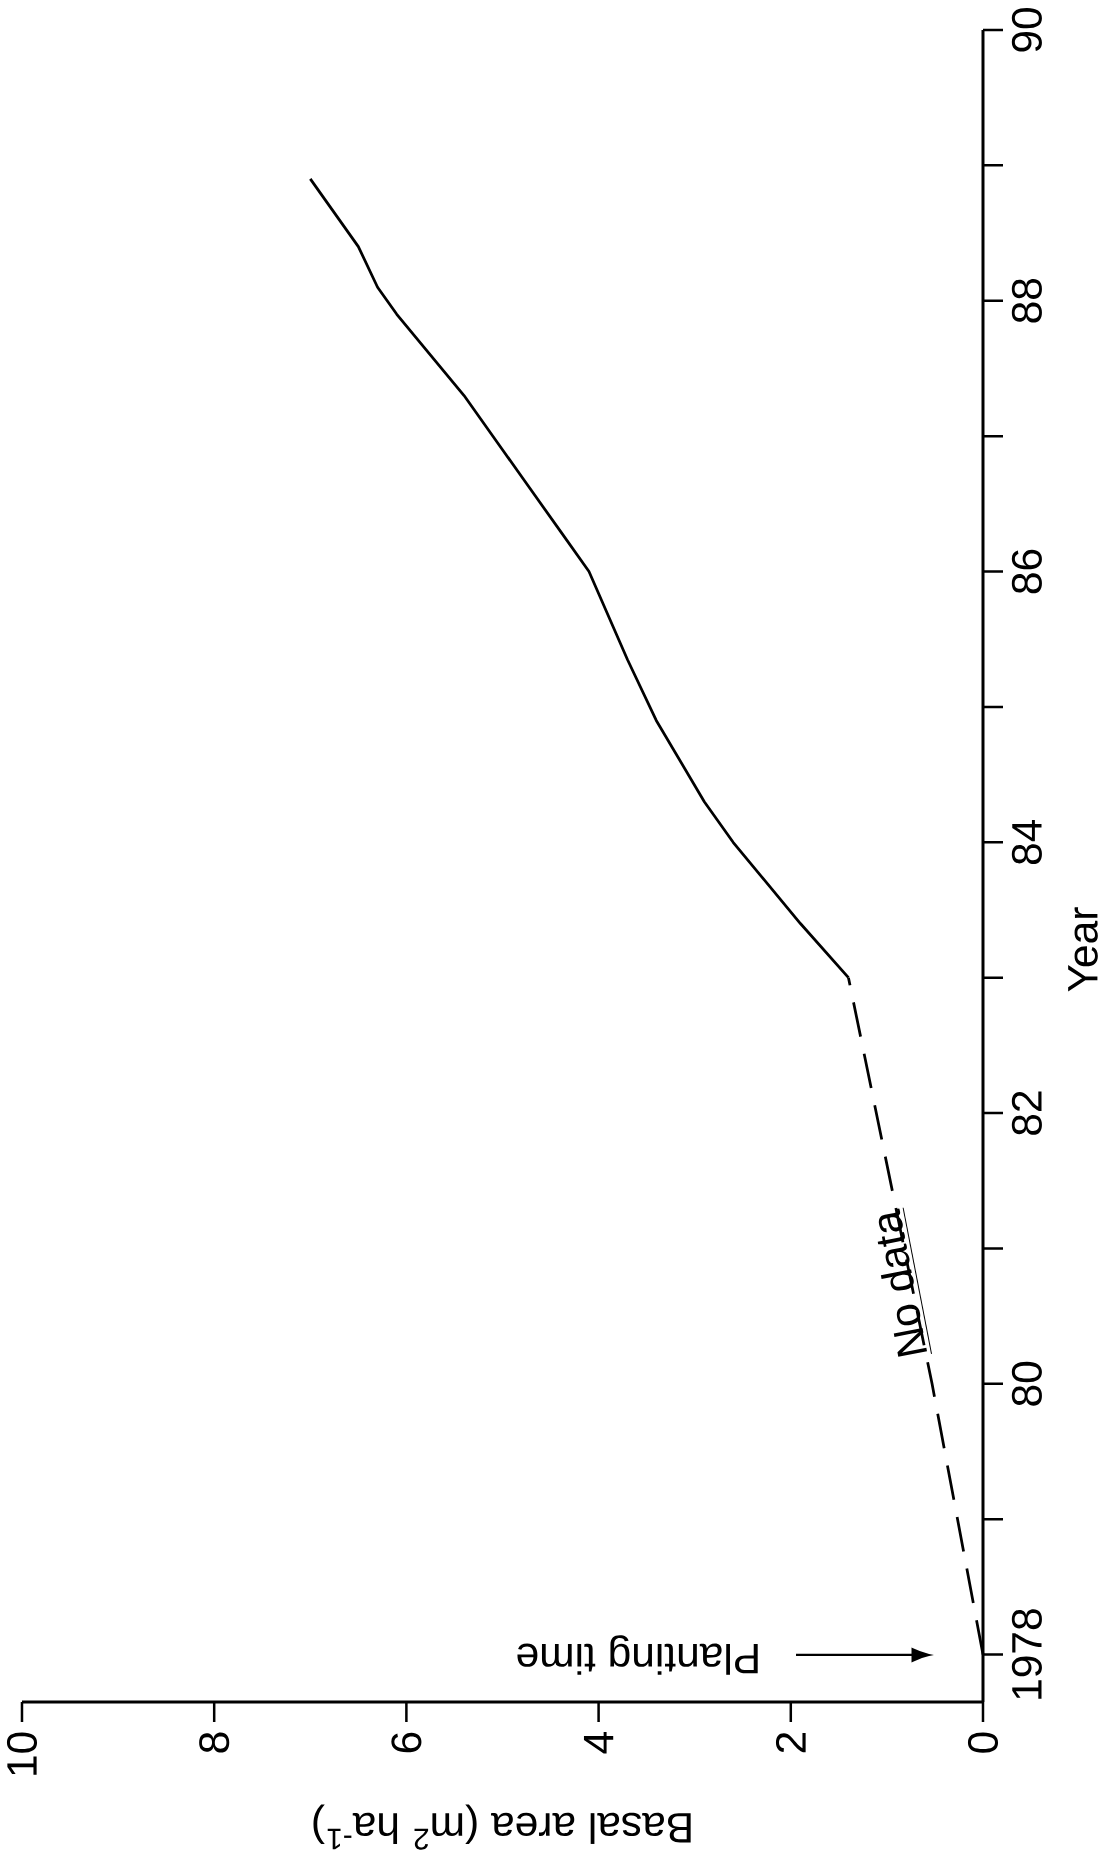 This screenshot has width=1105, height=1864. I want to click on y-tick-label: 84, so click(1026, 842).